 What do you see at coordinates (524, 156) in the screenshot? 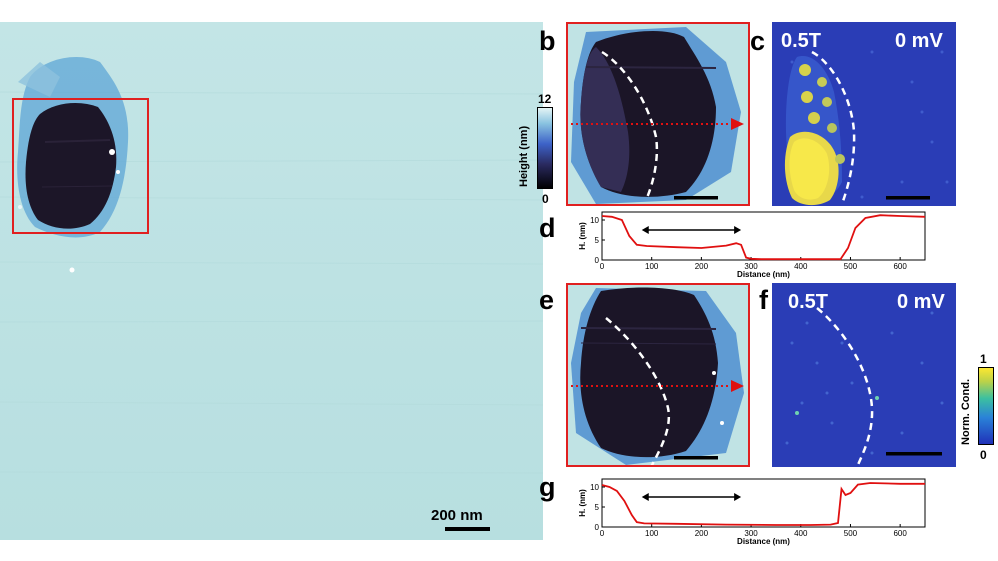
I see `height-colorbar-title: Height (nm)` at bounding box center [524, 156].